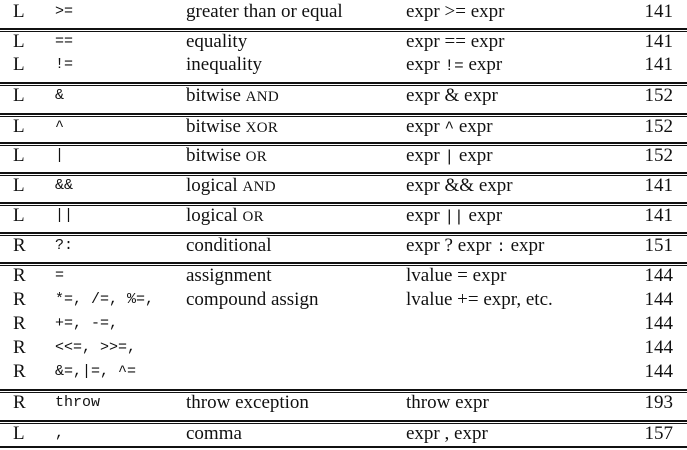 The height and width of the screenshot is (450, 687). What do you see at coordinates (214, 434) in the screenshot?
I see `operator-function: comma` at bounding box center [214, 434].